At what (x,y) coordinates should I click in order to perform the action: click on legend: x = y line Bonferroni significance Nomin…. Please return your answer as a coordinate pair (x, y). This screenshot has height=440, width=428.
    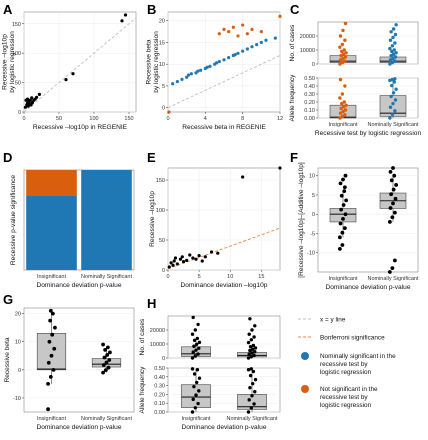
    Looking at the image, I should click on (347, 363).